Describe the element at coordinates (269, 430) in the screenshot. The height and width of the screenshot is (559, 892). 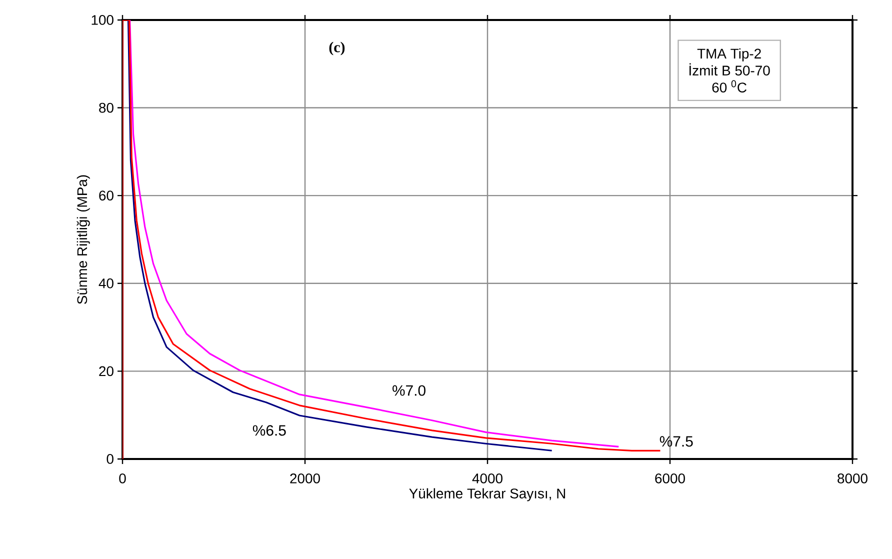
I see `series-label: %6.5` at that location.